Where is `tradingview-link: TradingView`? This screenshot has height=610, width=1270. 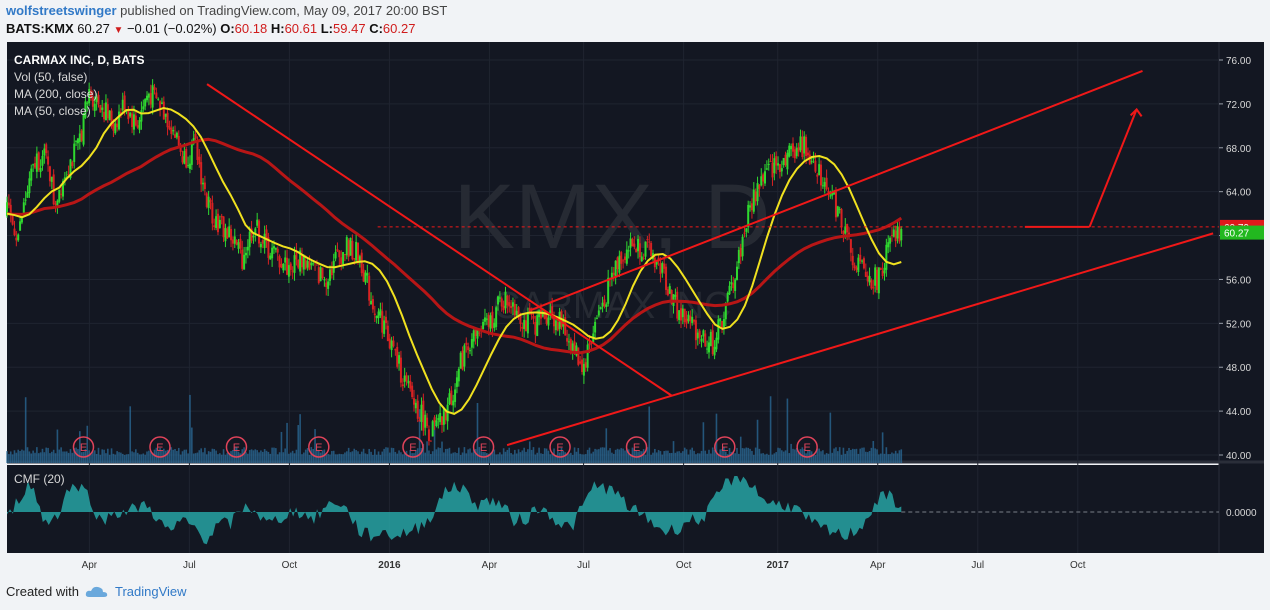 tradingview-link: TradingView is located at coordinates (150, 591).